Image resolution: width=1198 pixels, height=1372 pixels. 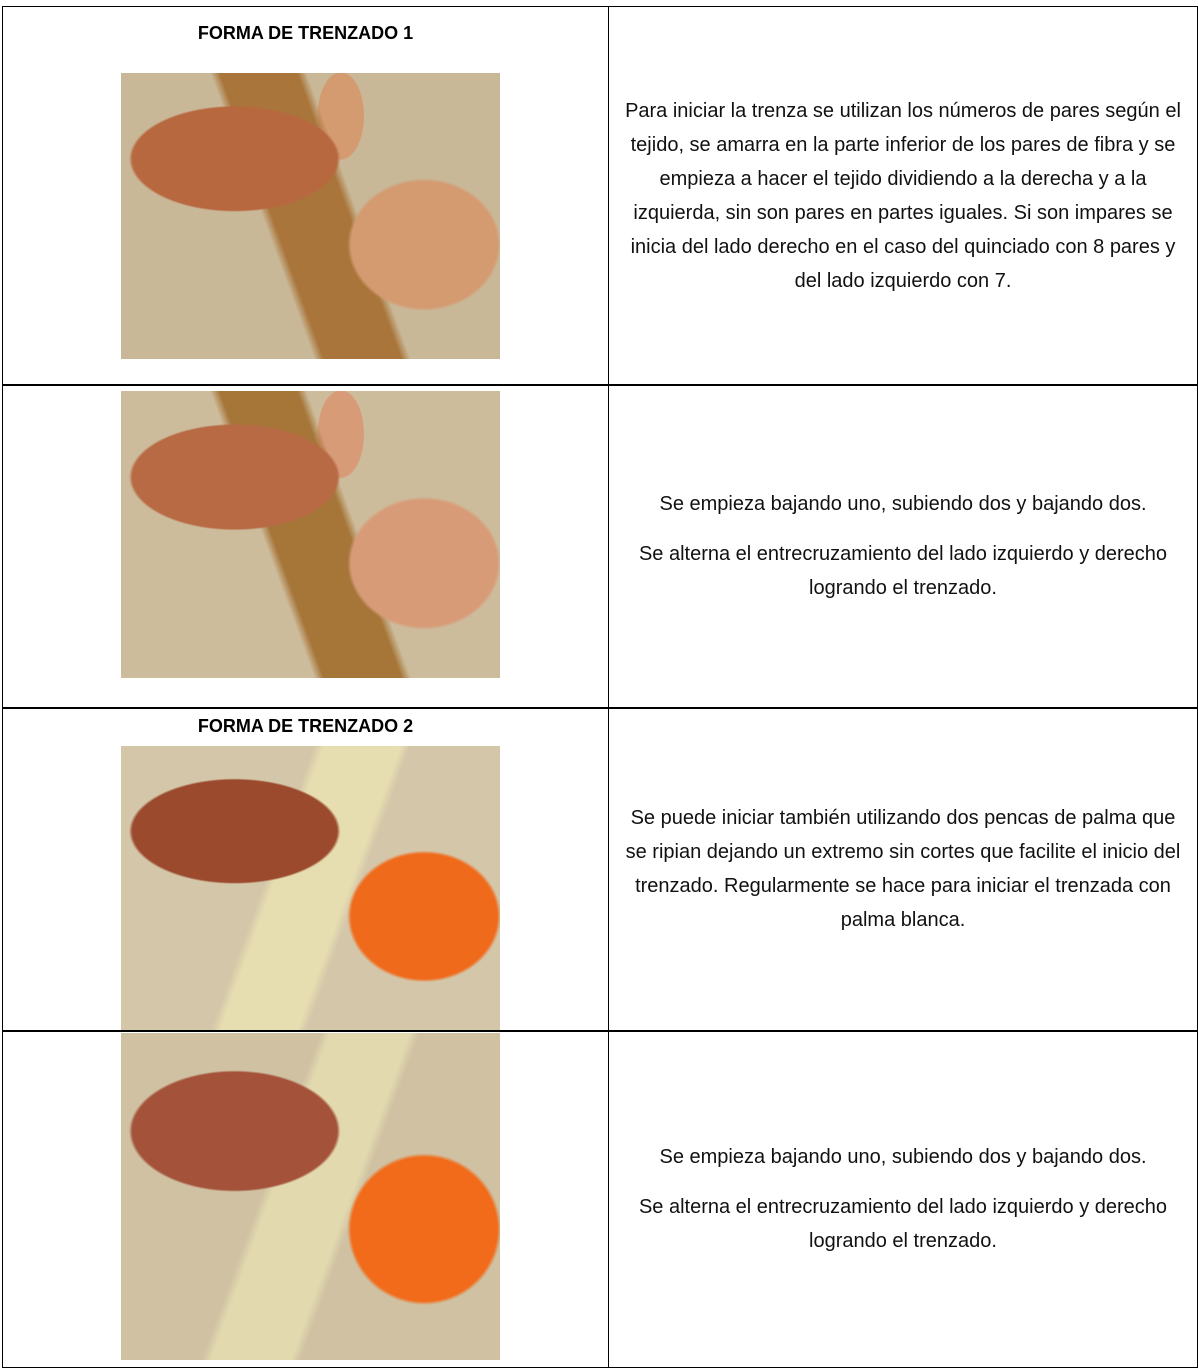 What do you see at coordinates (305, 726) in the screenshot?
I see `section-heading: FORMA DE TRENZADO 2` at bounding box center [305, 726].